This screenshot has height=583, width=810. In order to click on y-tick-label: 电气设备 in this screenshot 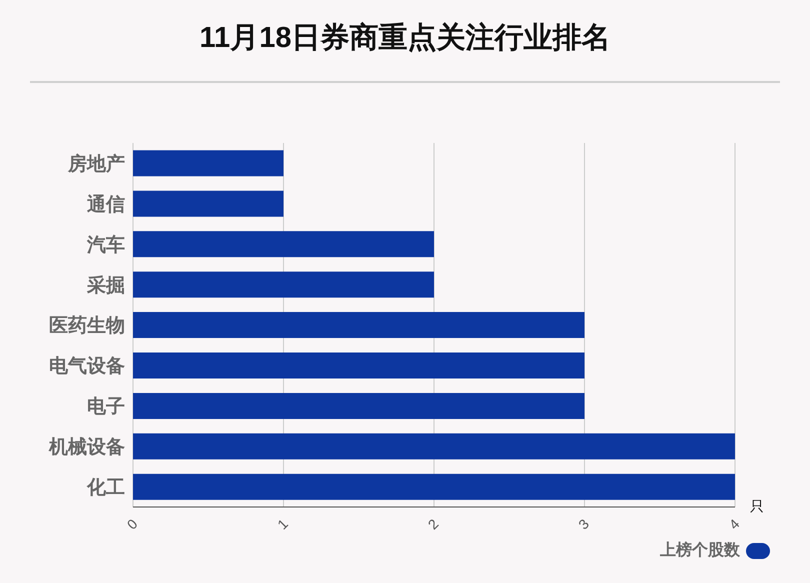, I will do `click(87, 366)`.